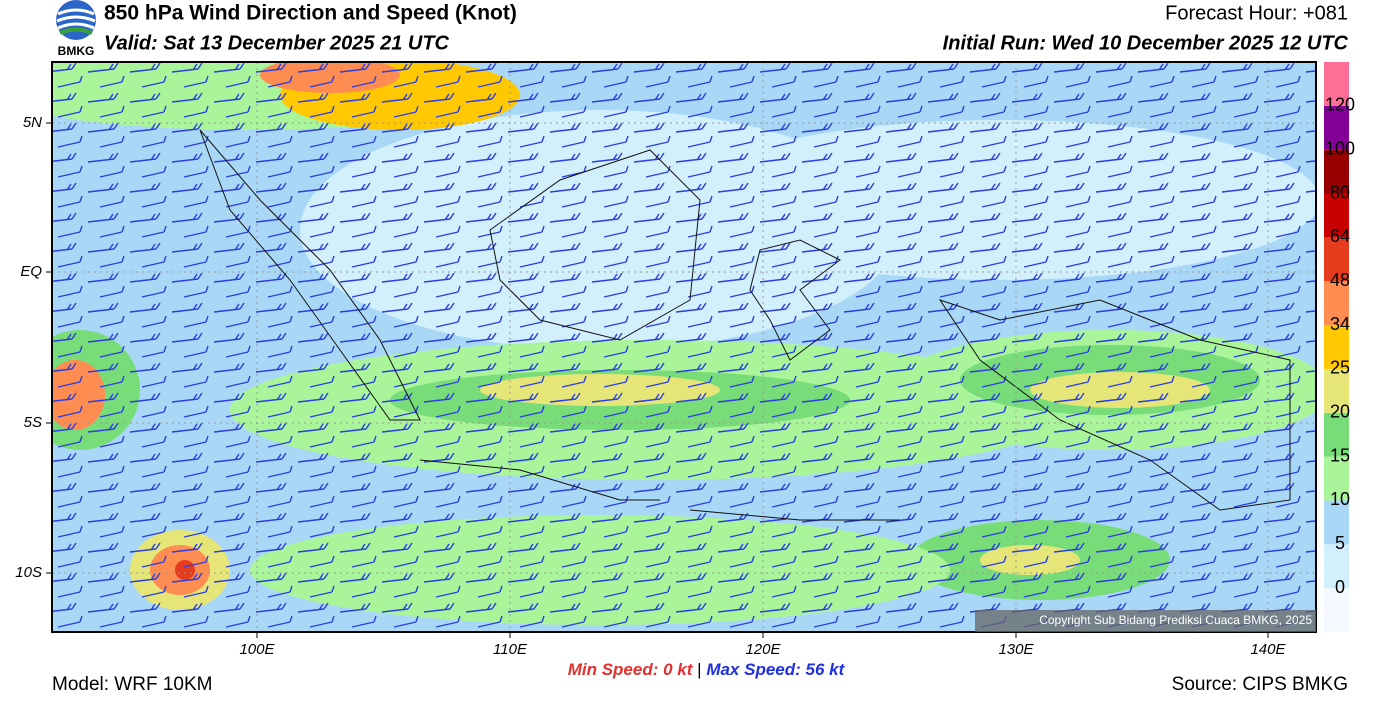  What do you see at coordinates (1256, 13) in the screenshot?
I see `forecast-hour: Forecast Hour: +081` at bounding box center [1256, 13].